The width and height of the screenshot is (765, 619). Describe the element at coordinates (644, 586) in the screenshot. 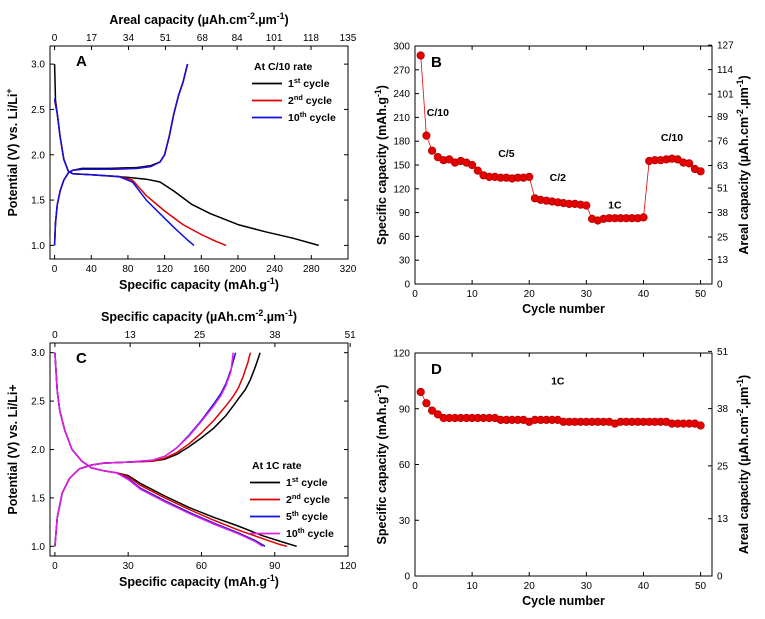

I see `x-tick-label-D-4: 40` at that location.